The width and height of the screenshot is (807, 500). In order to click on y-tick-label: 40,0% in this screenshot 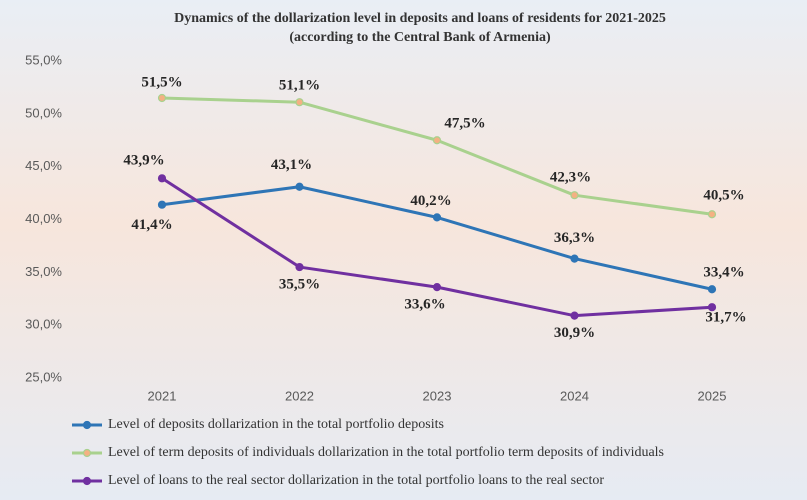, I will do `click(43, 218)`.